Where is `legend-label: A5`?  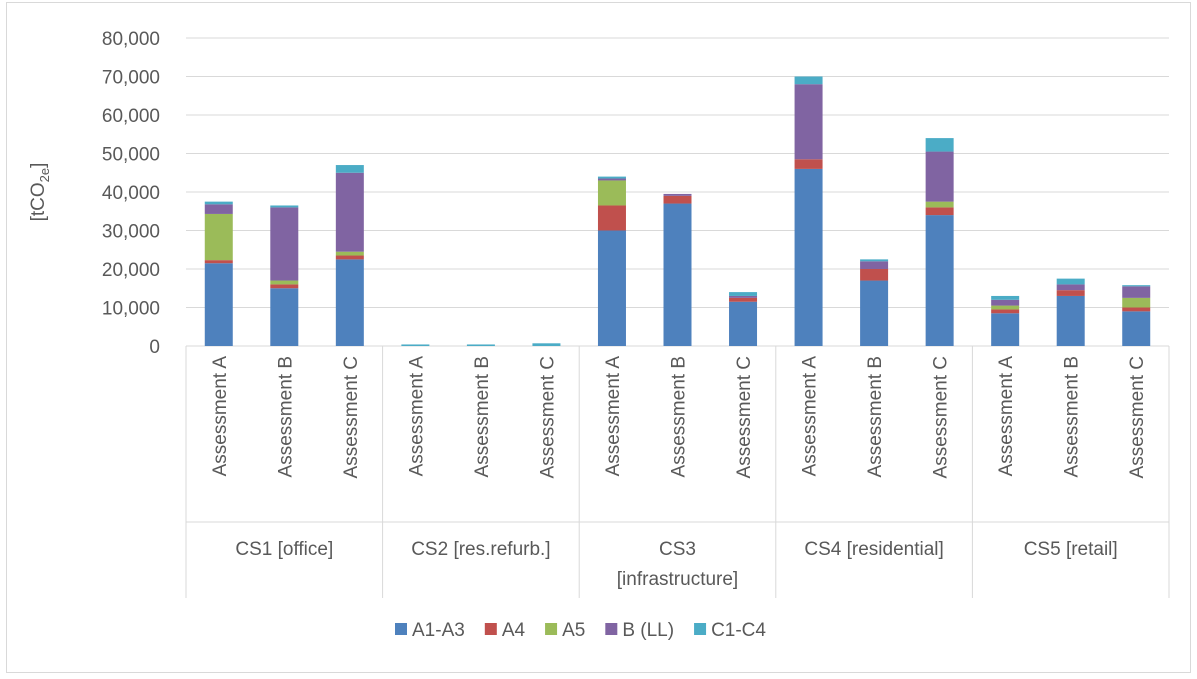
legend-label: A5 is located at coordinates (573, 630).